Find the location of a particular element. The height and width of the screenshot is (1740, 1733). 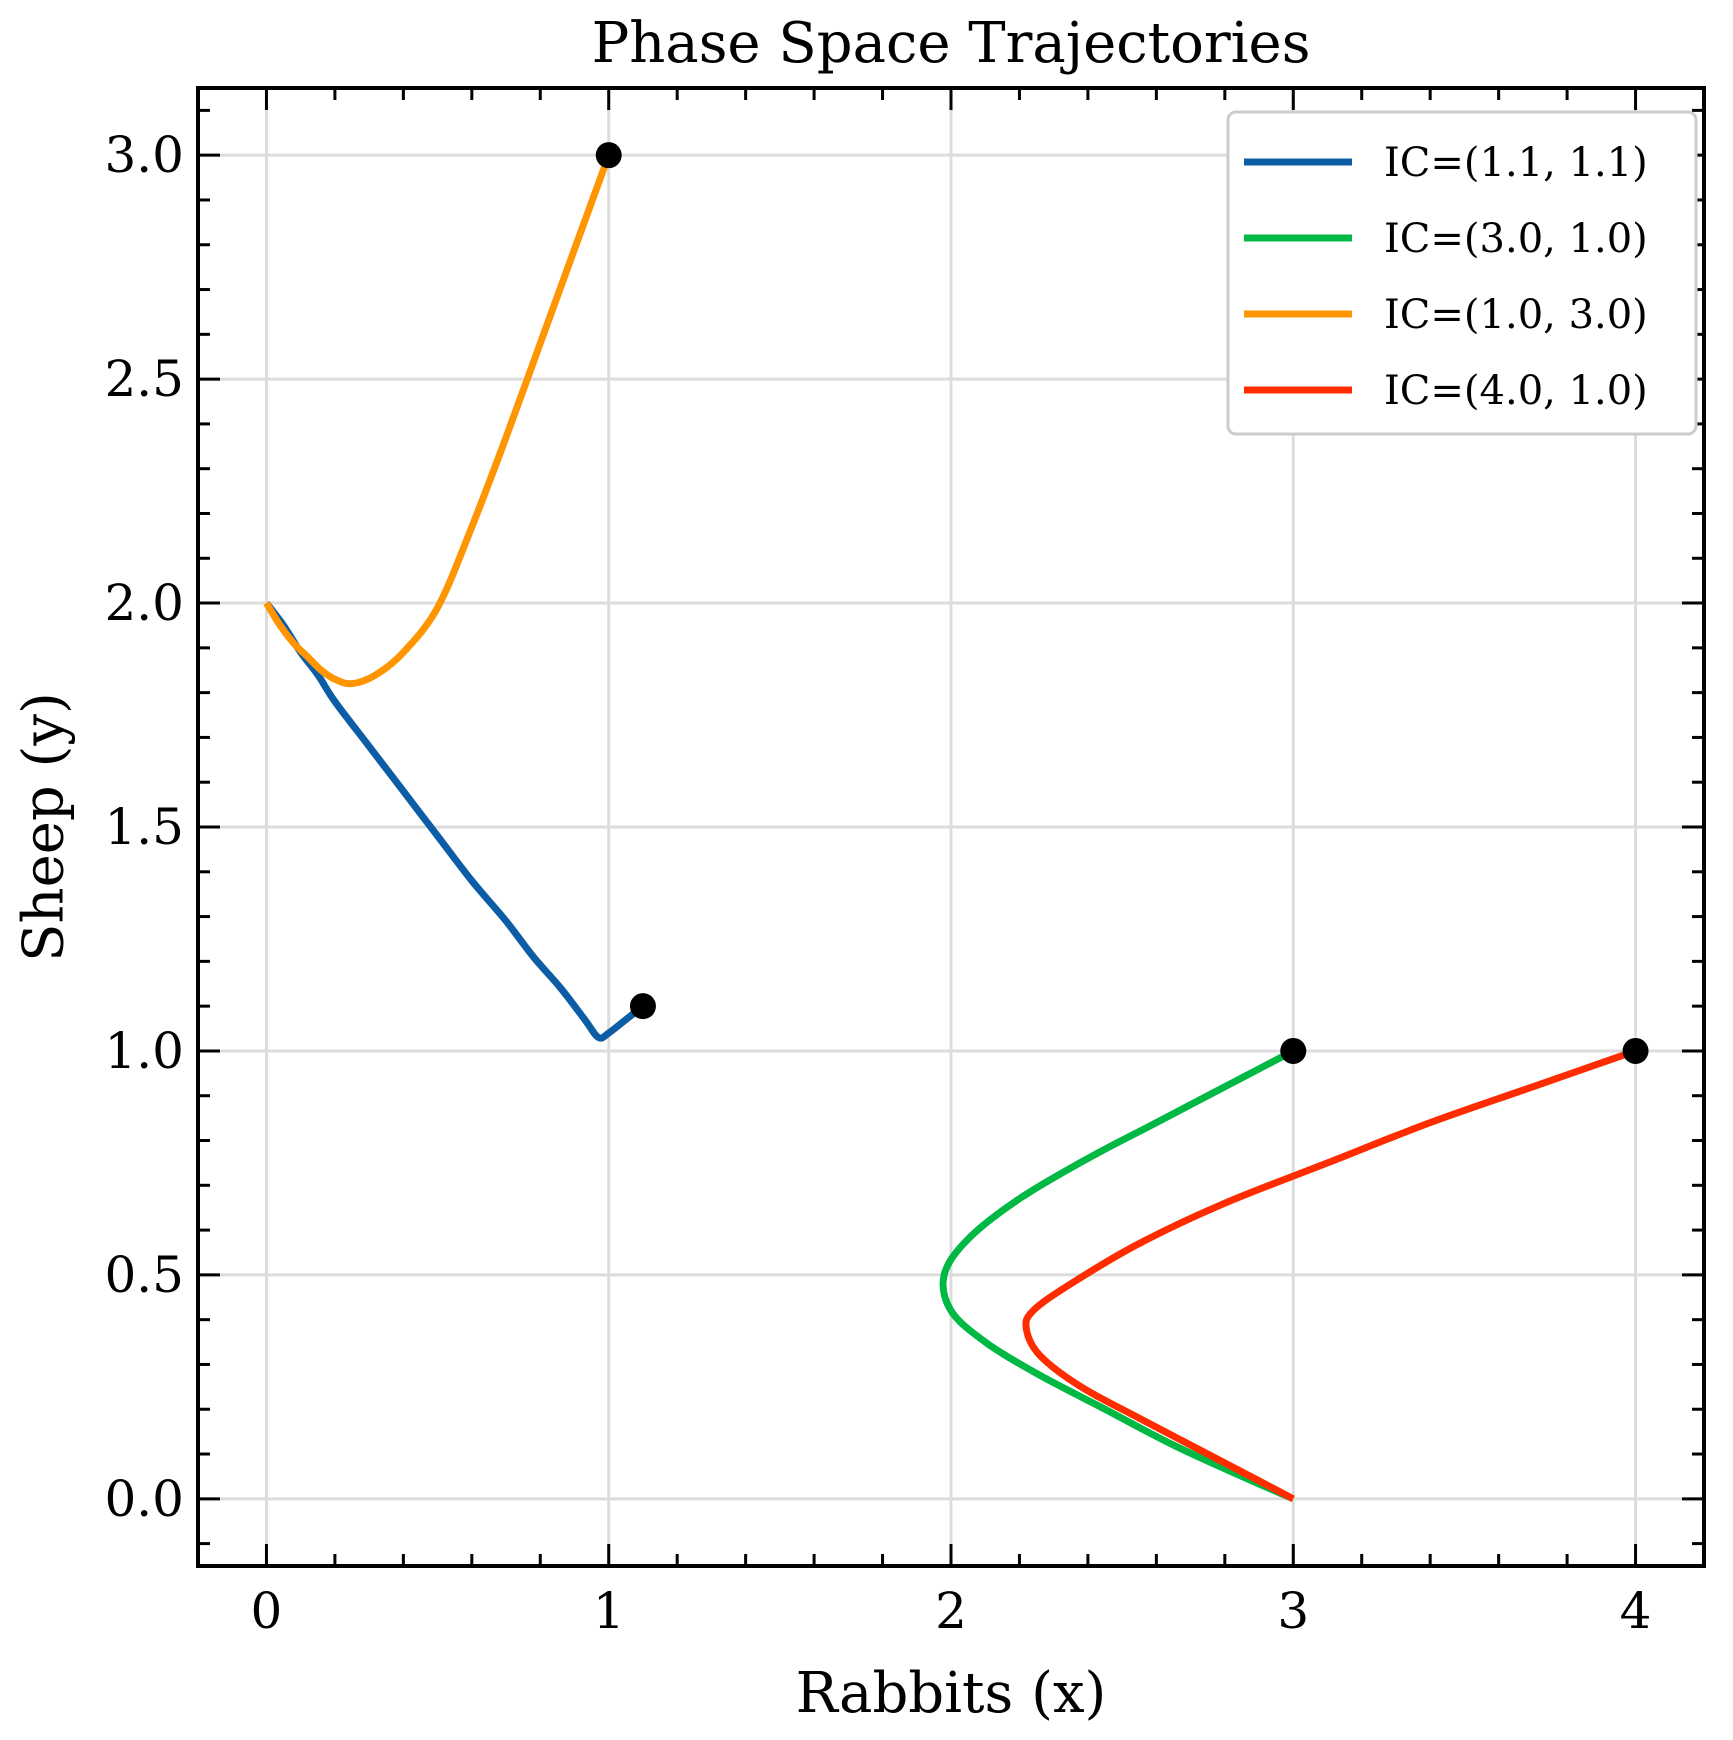

legend-label: IC=(1.1, 1.1) is located at coordinates (1516, 163).